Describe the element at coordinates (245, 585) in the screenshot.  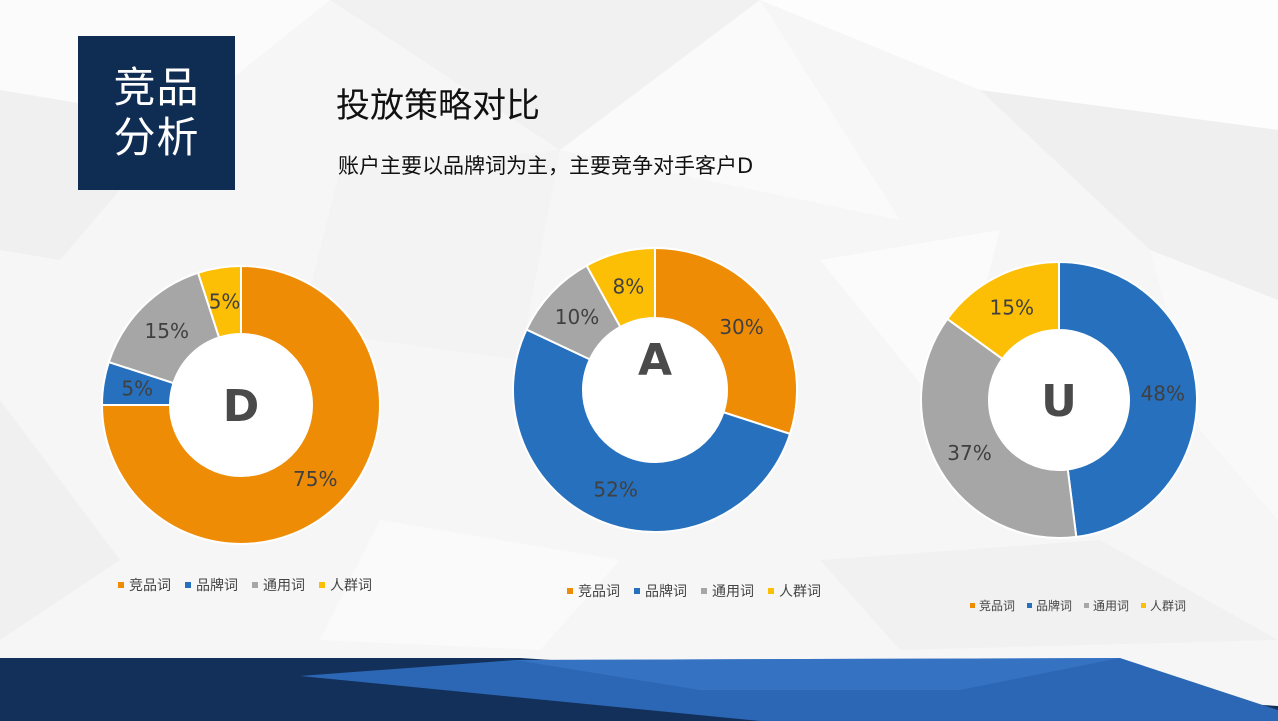
I see `legend-d: 竞品词 品牌词 通用词 人群词` at that location.